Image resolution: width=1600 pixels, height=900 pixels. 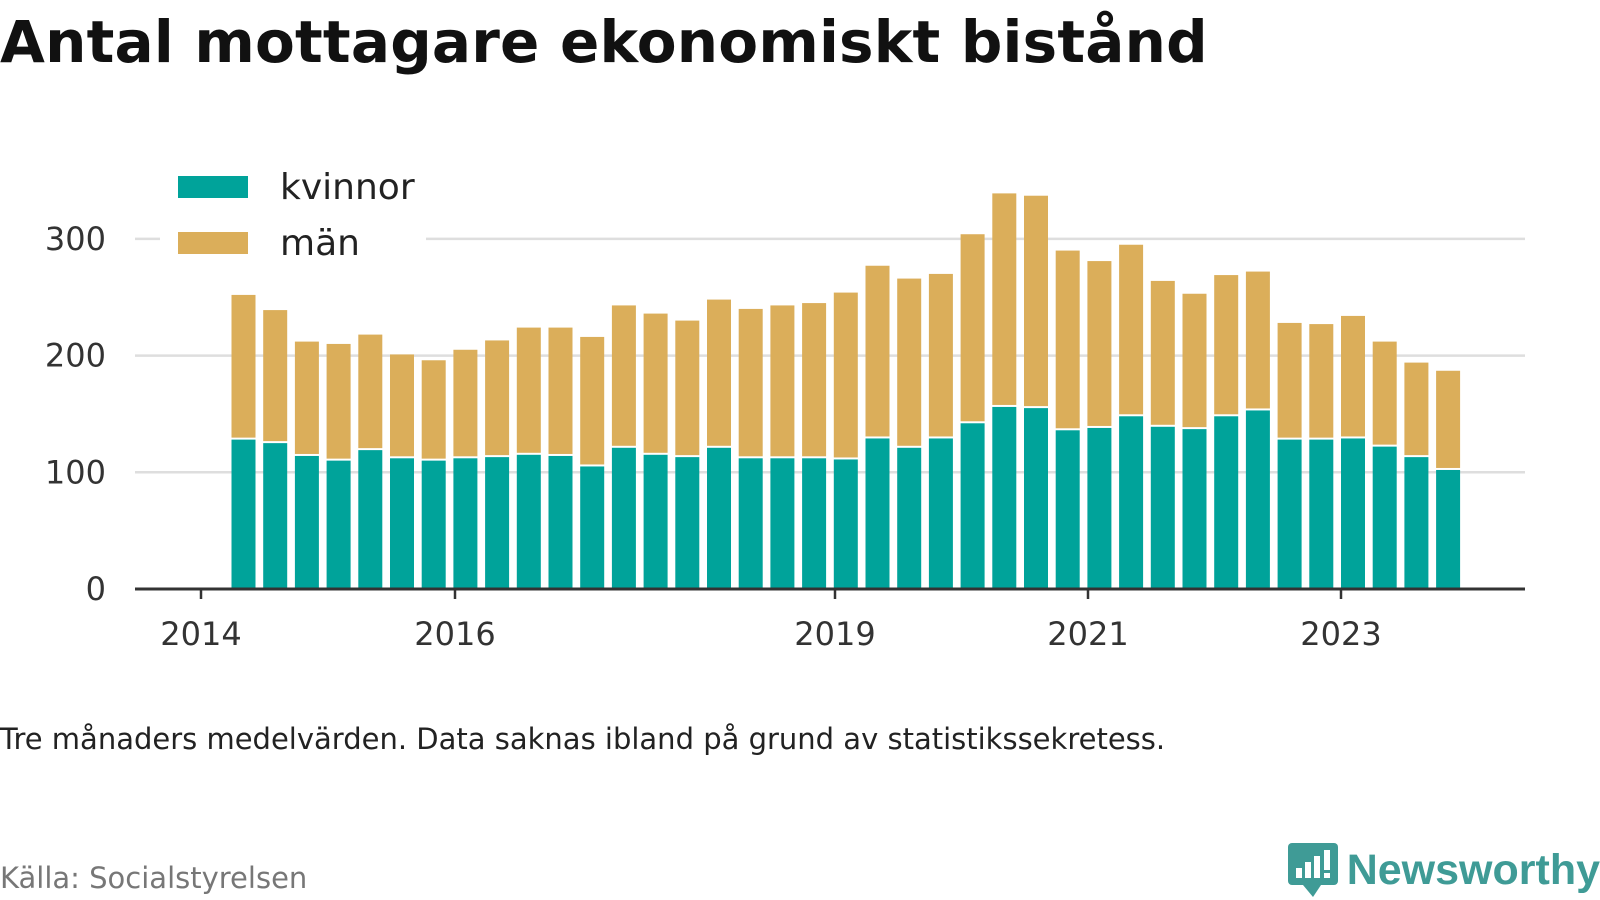 I want to click on bar-man-2023-Q2, so click(x=1384, y=393).